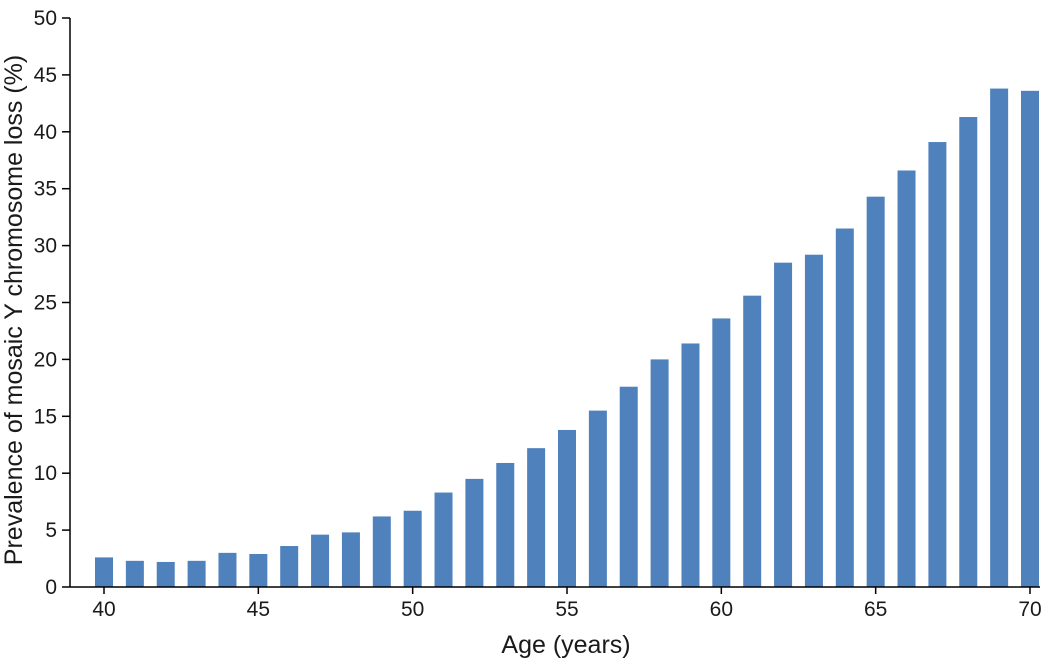 The image size is (1049, 660). Describe the element at coordinates (45, 359) in the screenshot. I see `y-tick-label: 20` at that location.